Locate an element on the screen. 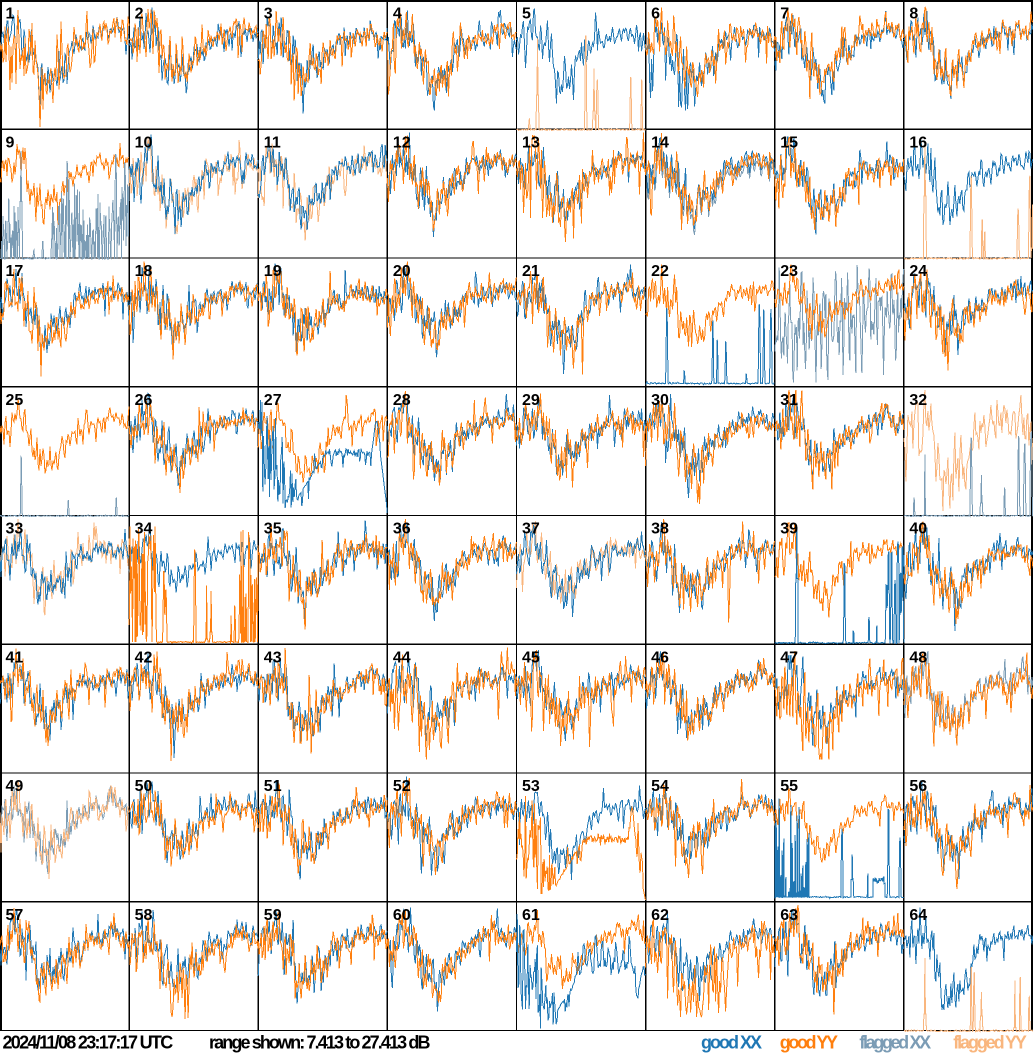 This screenshot has width=1033, height=1058. svg-text: 57 is located at coordinates (15, 915).